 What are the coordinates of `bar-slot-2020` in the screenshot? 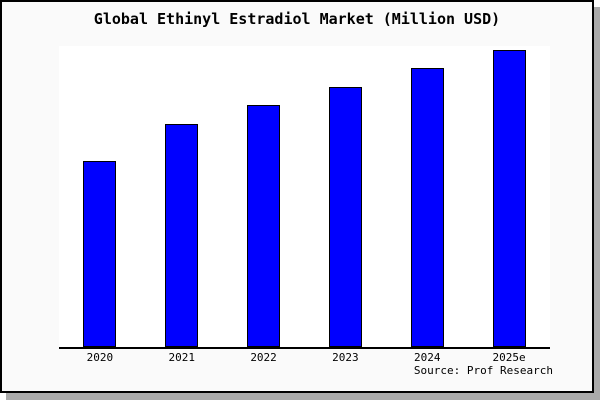 It's located at (100, 196).